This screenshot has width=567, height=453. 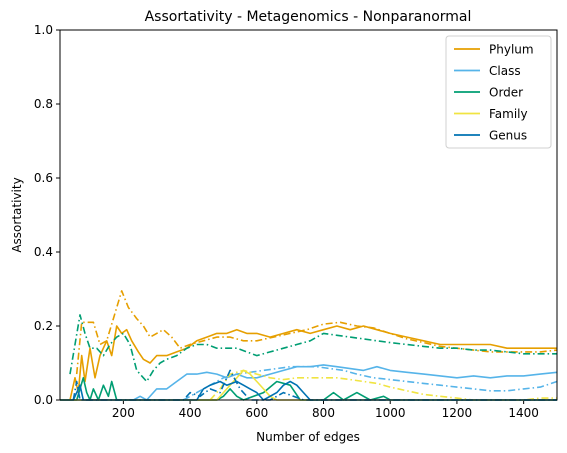 I want to click on x-ticks: 200 400 600 800 1000 1200 1400, so click(x=325, y=410).